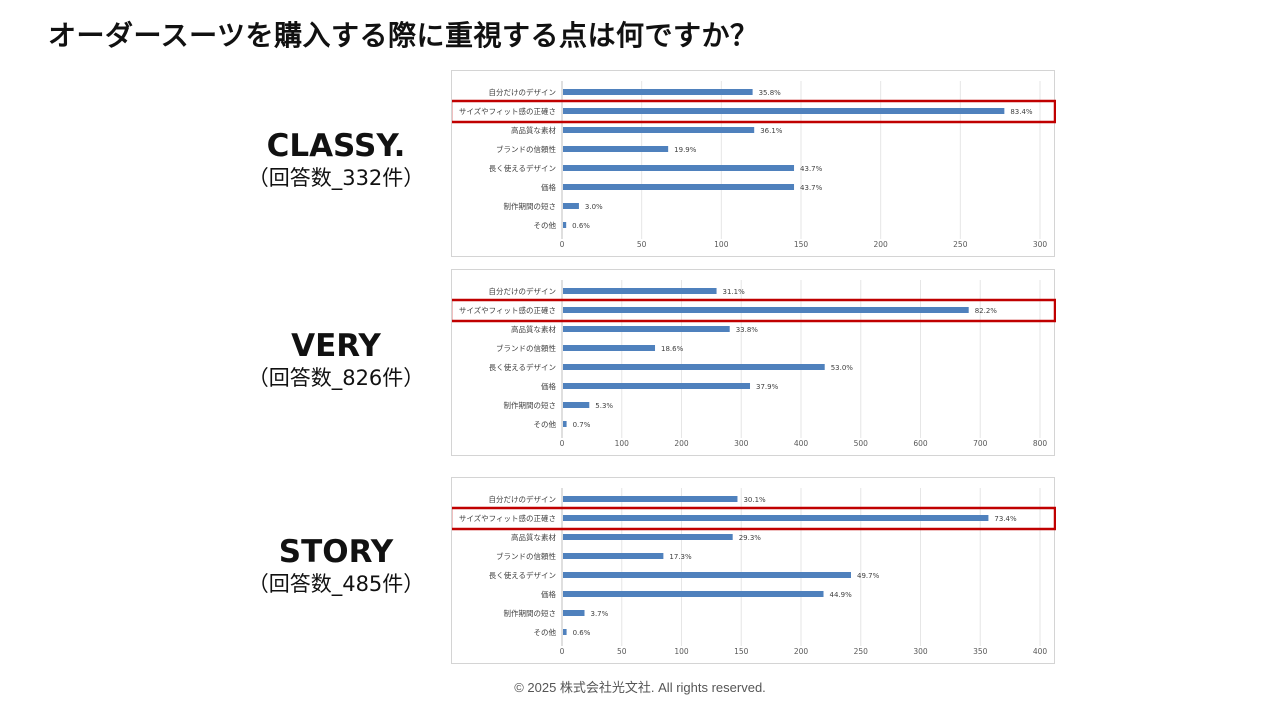  What do you see at coordinates (771, 131) in the screenshot?
I see `data-label: 36.1%` at bounding box center [771, 131].